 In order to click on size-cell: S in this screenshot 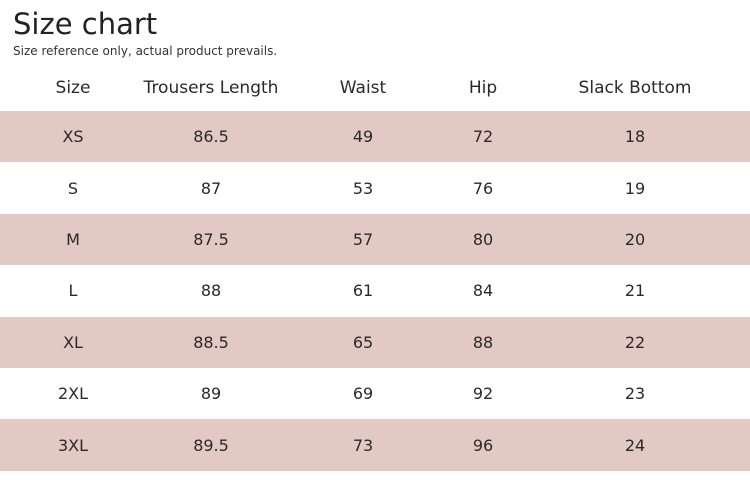, I will do `click(73, 188)`.